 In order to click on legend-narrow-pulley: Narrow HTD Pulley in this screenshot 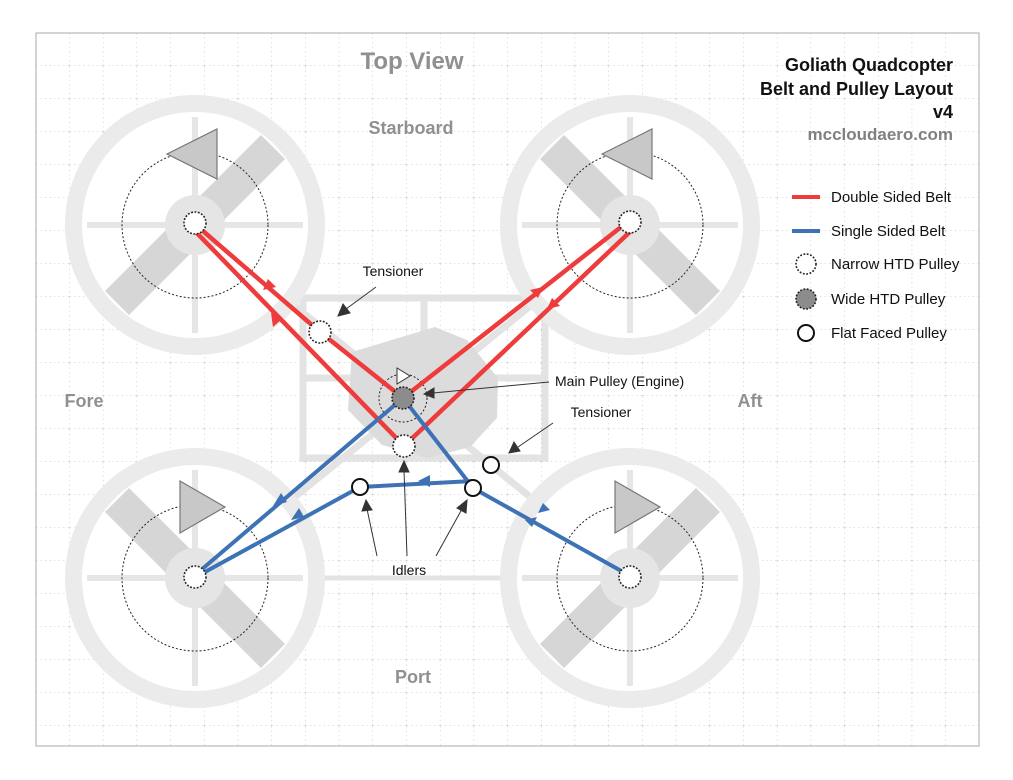, I will do `click(895, 264)`.